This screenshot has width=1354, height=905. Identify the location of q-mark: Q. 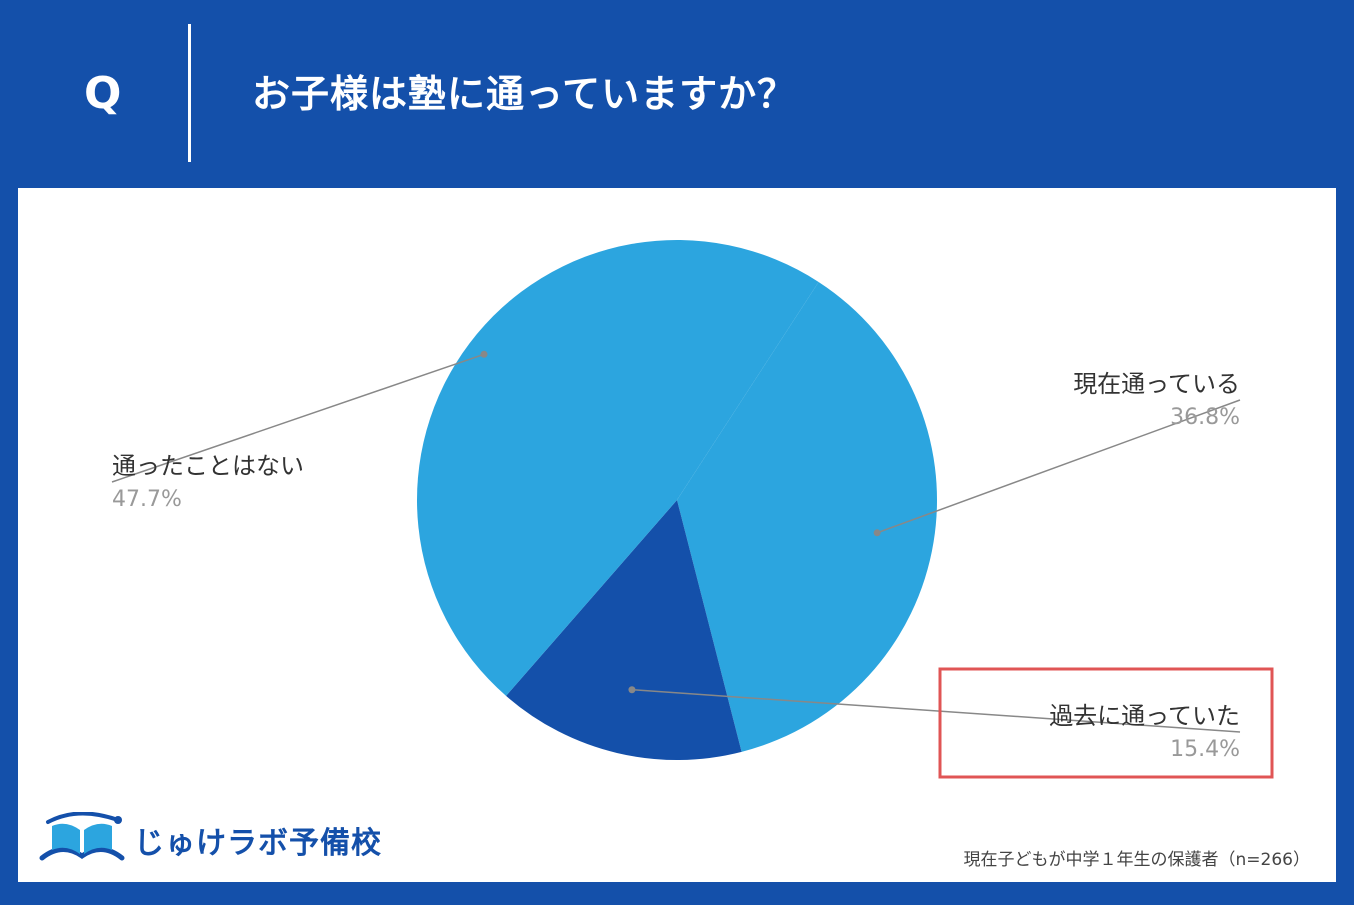
(103, 93).